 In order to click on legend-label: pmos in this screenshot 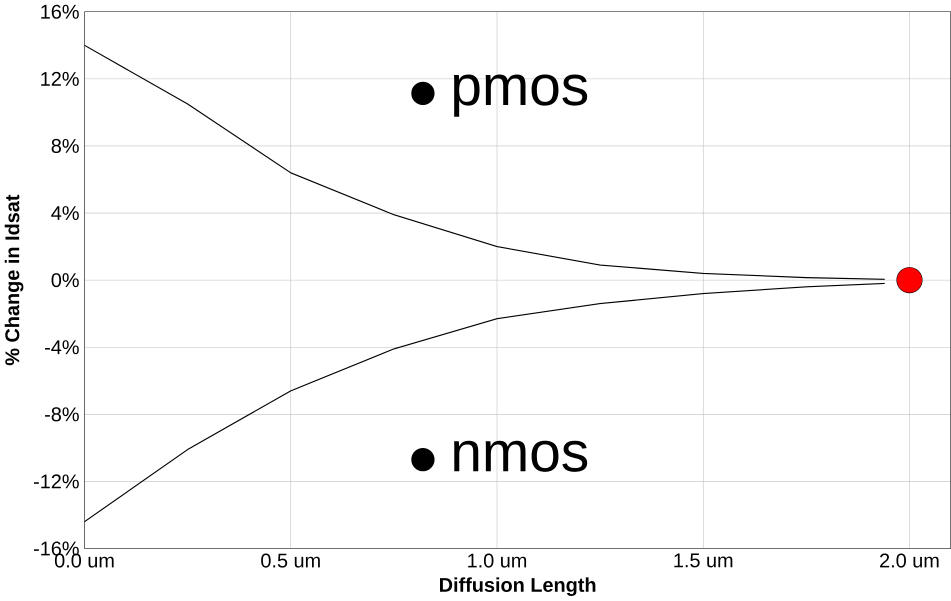, I will do `click(521, 95)`.